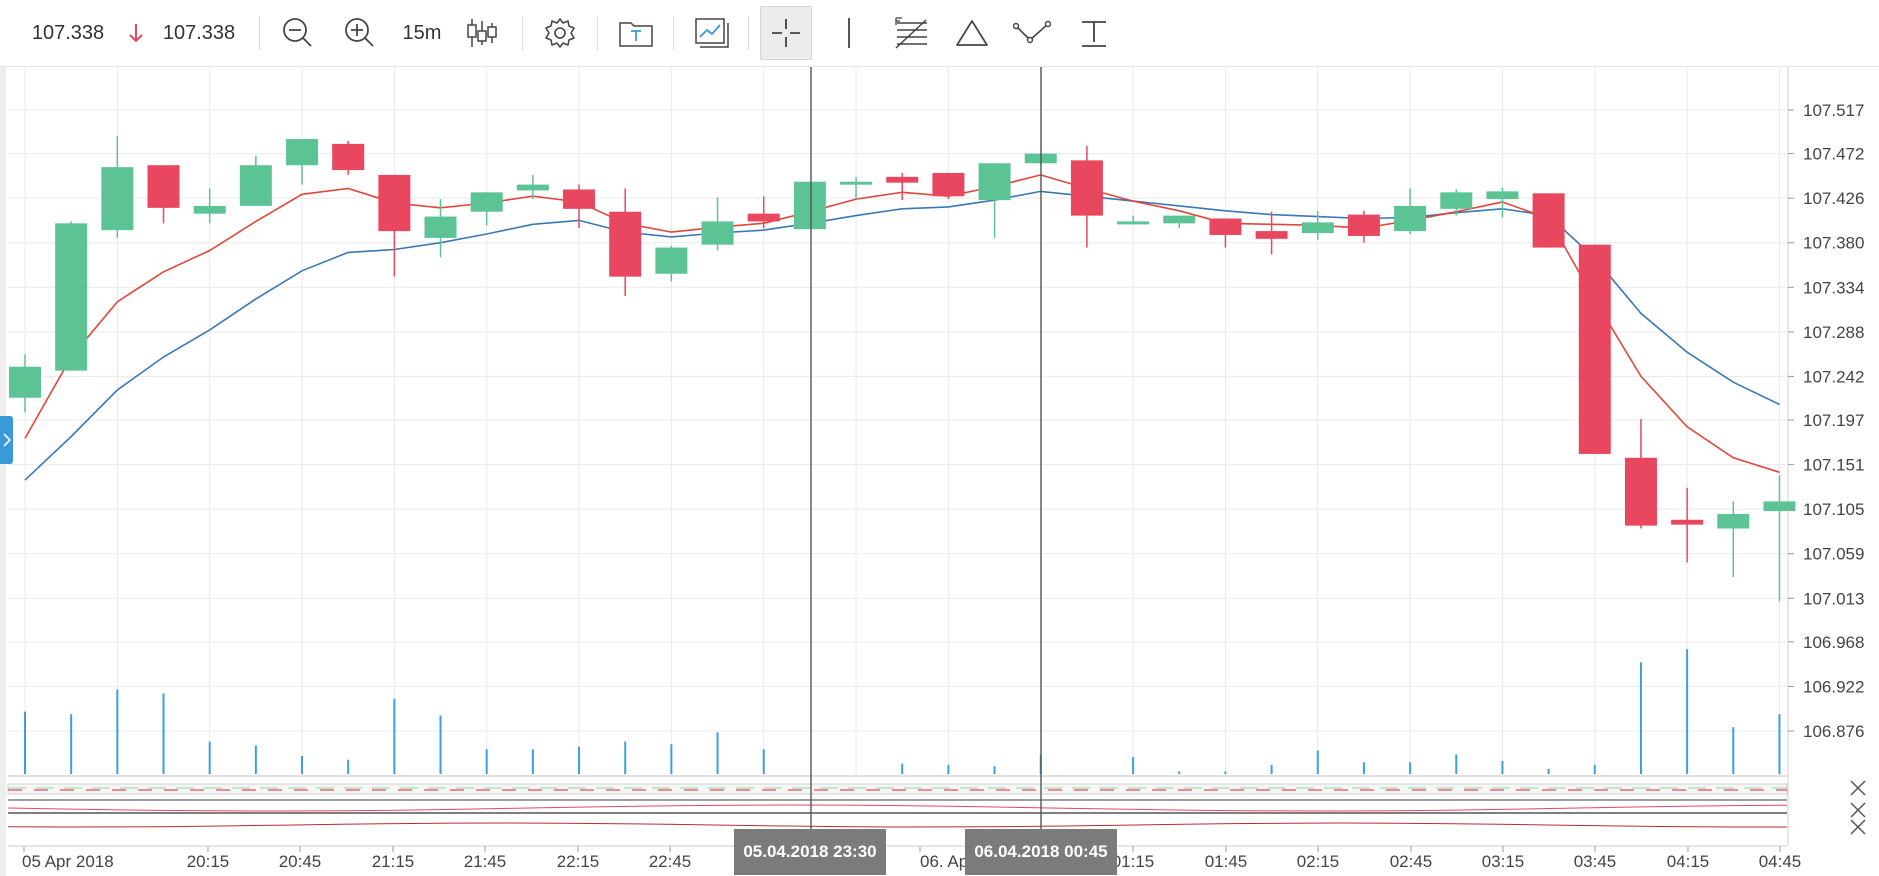 This screenshot has height=876, width=1879. What do you see at coordinates (68, 32) in the screenshot?
I see `bid-price: 107.338` at bounding box center [68, 32].